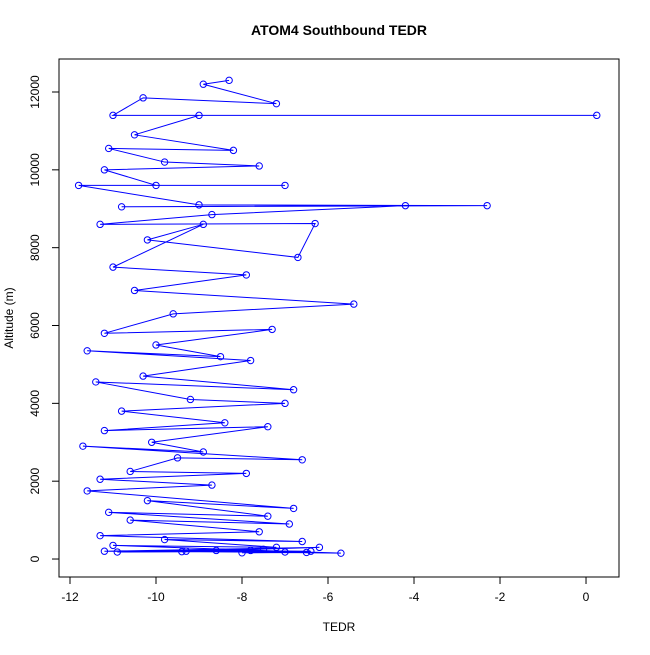 The width and height of the screenshot is (650, 655). I want to click on y-tick-label: 12000, so click(35, 92).